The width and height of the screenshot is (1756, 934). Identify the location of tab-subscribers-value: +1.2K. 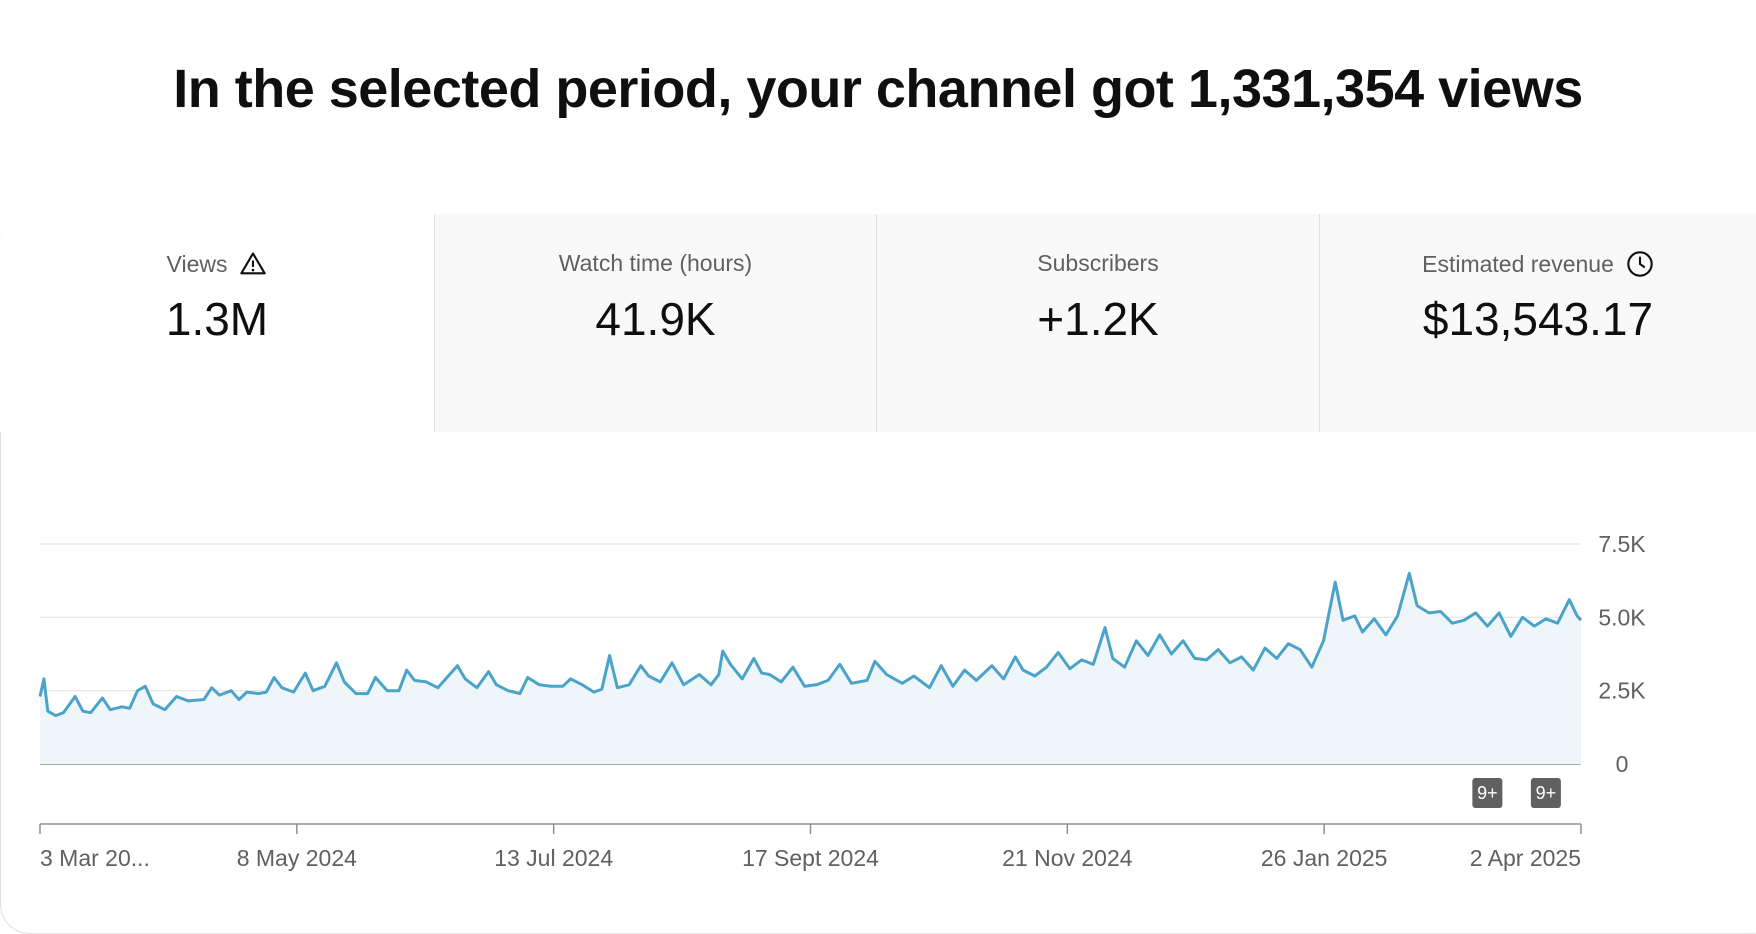
(1098, 319).